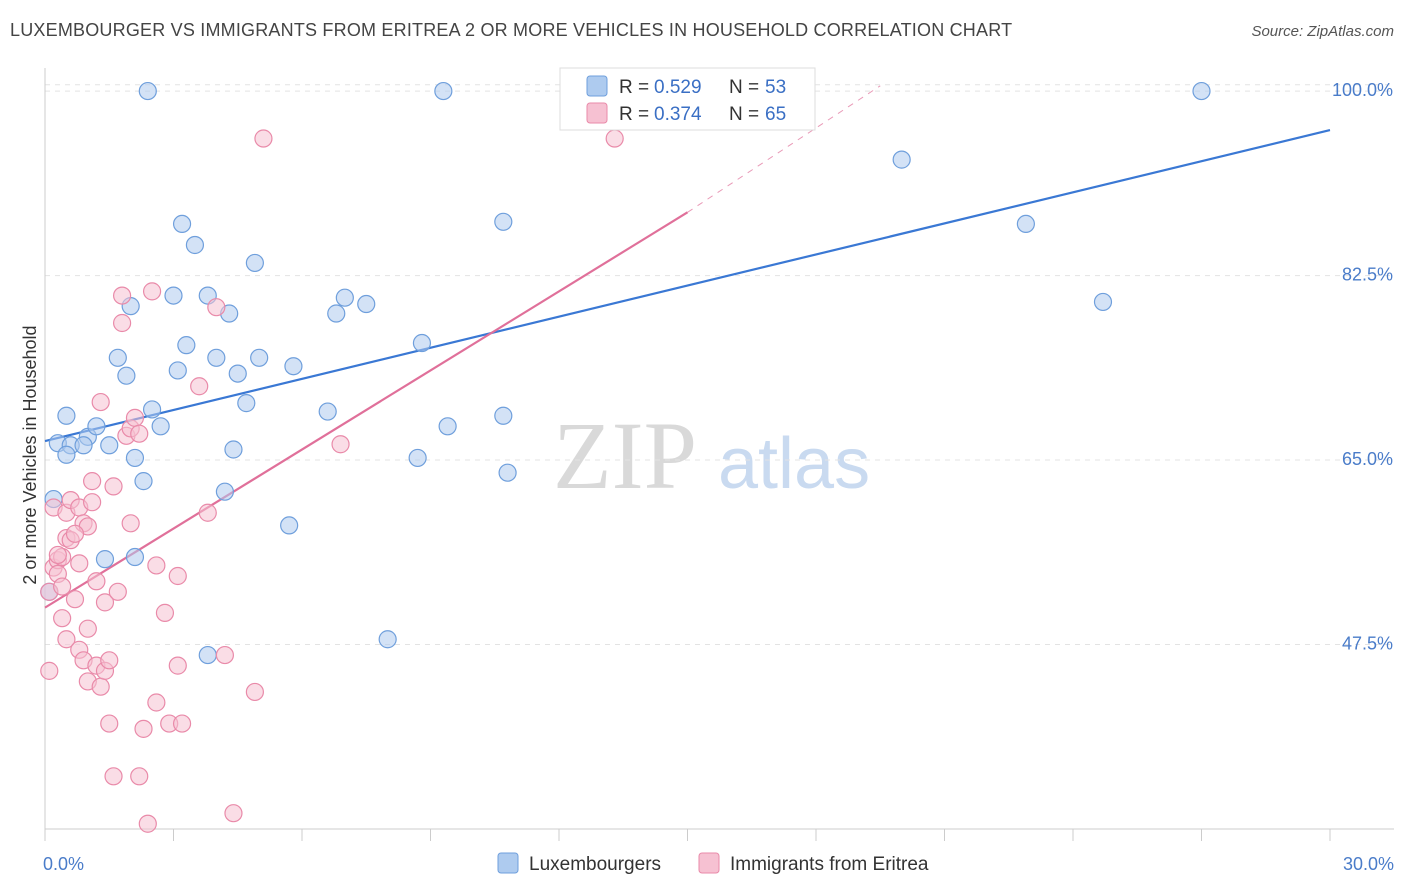 This screenshot has height=892, width=1406. What do you see at coordinates (711, 455) in the screenshot?
I see `watermark: ZIP atlas` at bounding box center [711, 455].